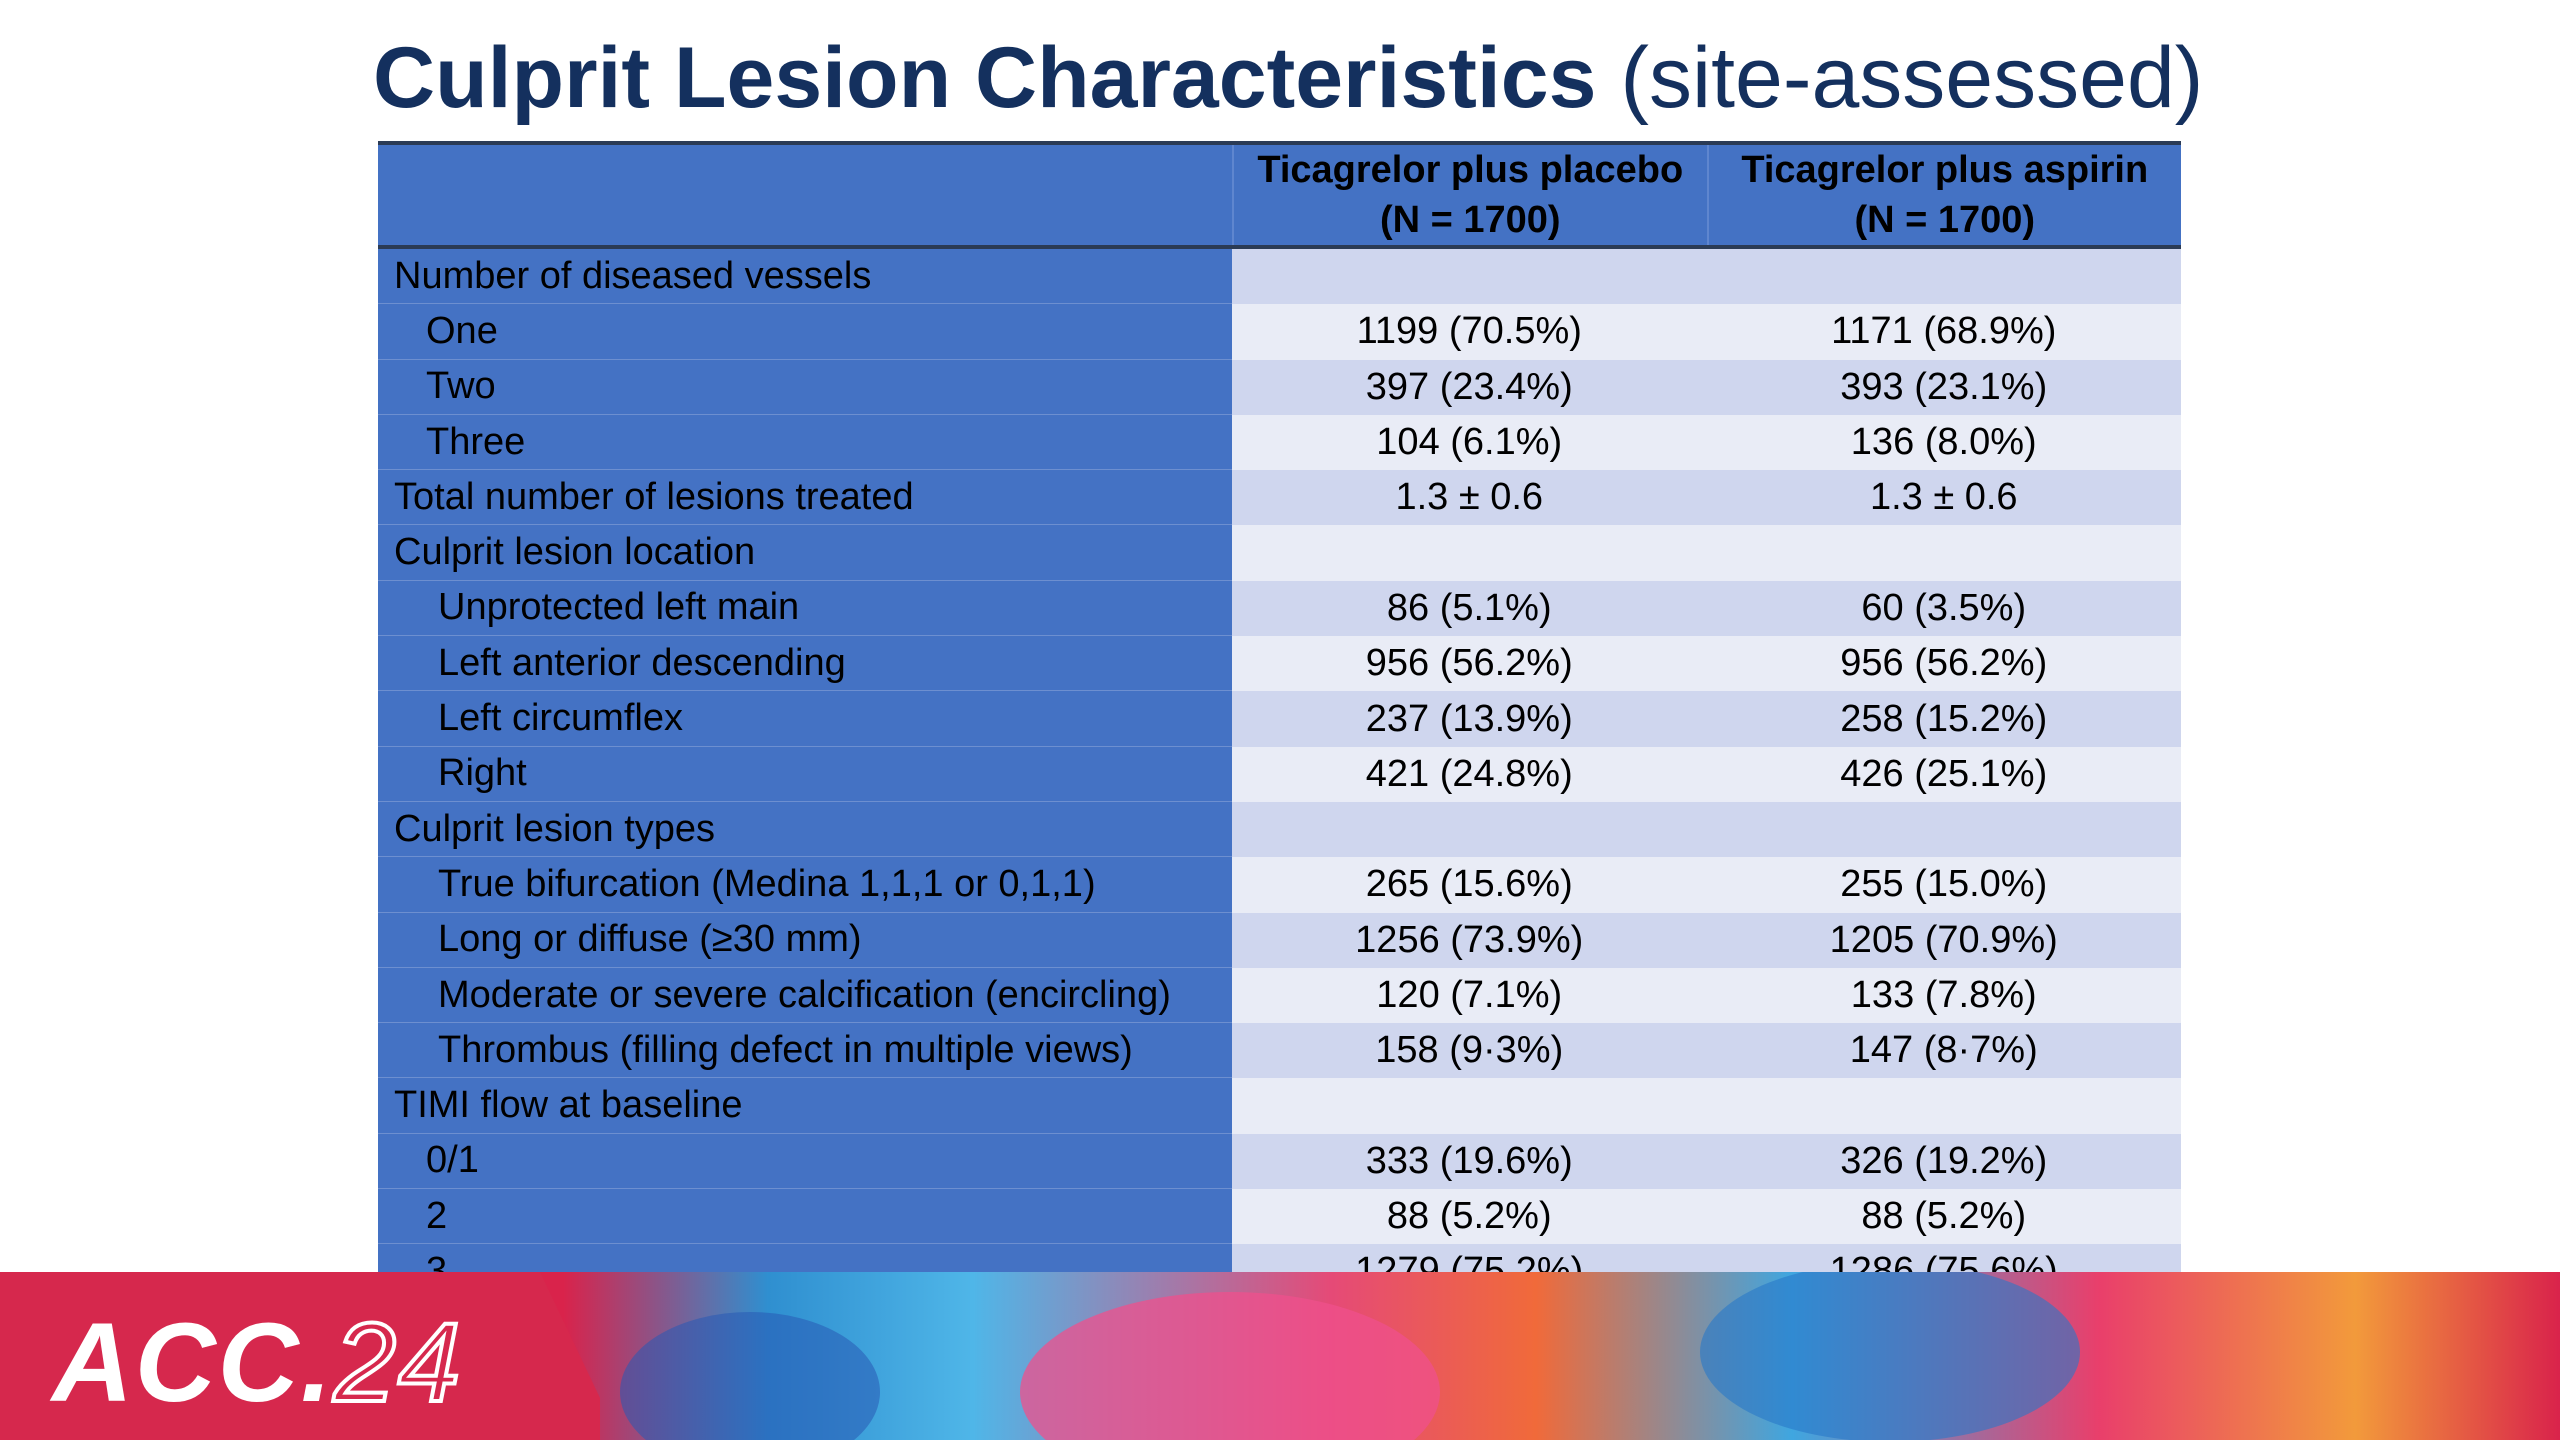  Describe the element at coordinates (1469, 664) in the screenshot. I see `placebo-value: 956 (56.2%)` at that location.